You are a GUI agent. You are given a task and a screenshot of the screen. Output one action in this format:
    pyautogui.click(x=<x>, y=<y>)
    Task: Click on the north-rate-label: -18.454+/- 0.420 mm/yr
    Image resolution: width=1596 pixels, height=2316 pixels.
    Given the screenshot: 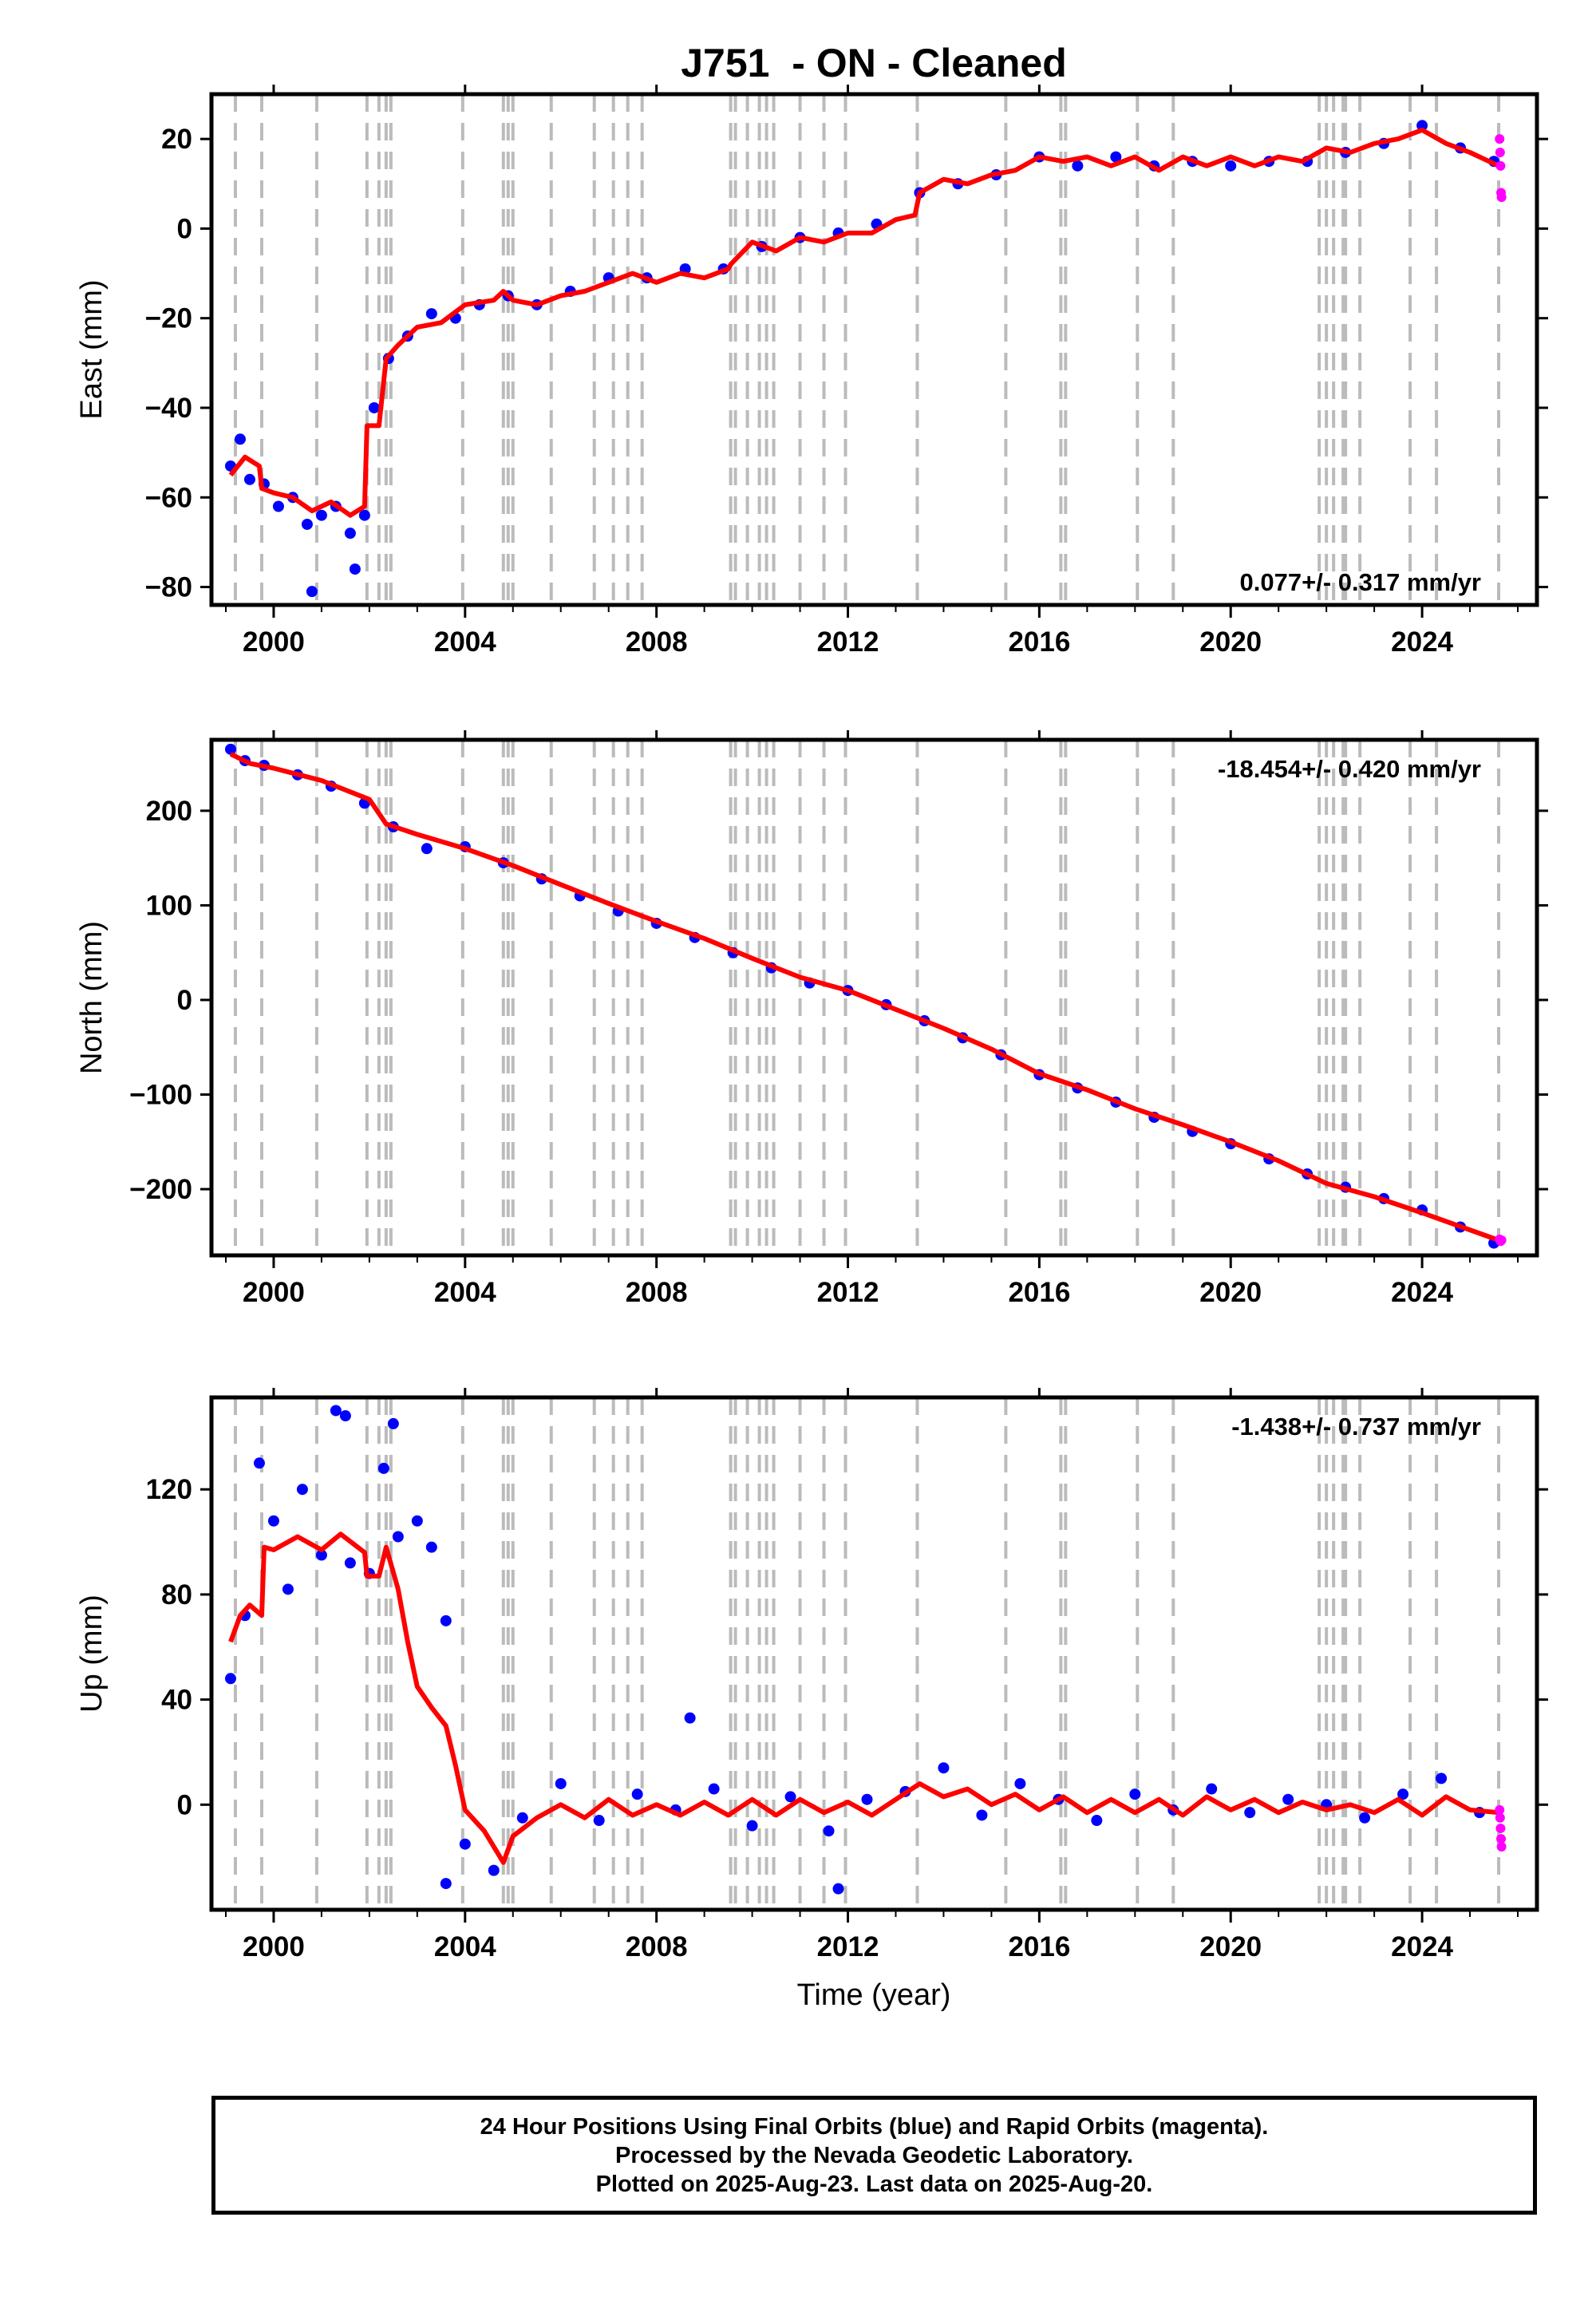 What is the action you would take?
    pyautogui.click(x=1349, y=769)
    